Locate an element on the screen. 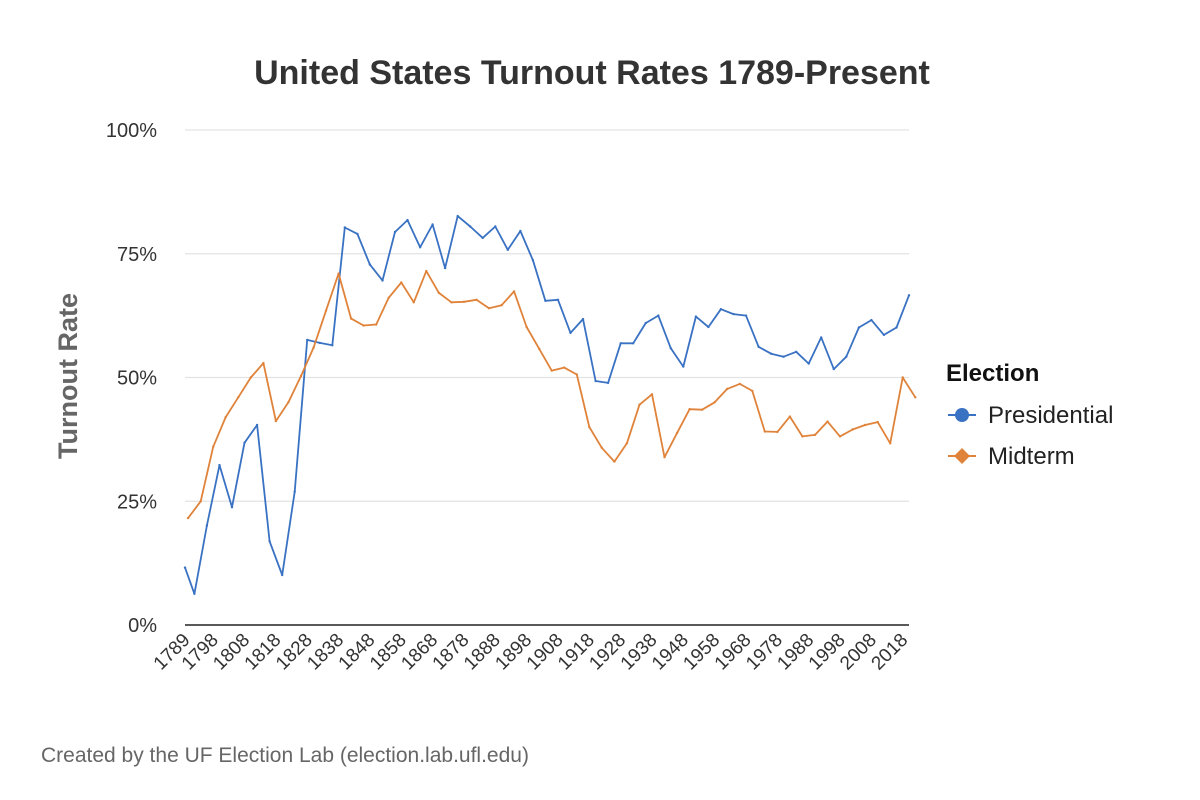 This screenshot has width=1200, height=800. legend-label-presidential: Presidential is located at coordinates (1050, 415).